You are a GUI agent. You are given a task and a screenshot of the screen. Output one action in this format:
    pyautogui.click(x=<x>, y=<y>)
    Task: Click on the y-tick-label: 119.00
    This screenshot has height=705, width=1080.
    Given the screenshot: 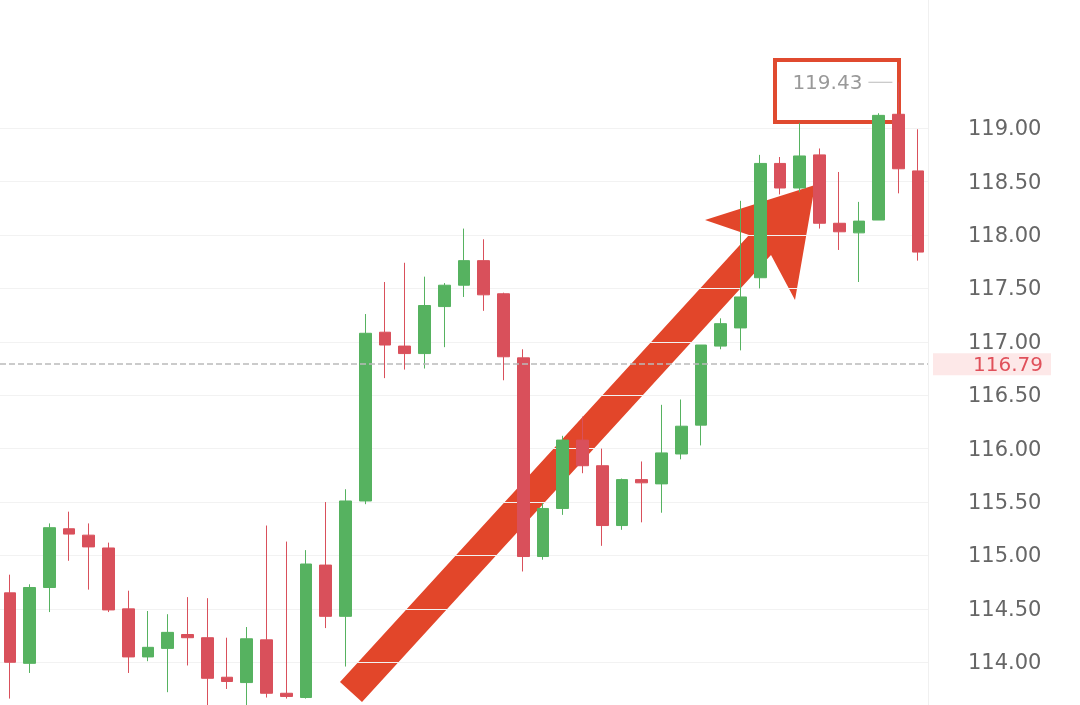 What is the action you would take?
    pyautogui.click(x=1005, y=128)
    